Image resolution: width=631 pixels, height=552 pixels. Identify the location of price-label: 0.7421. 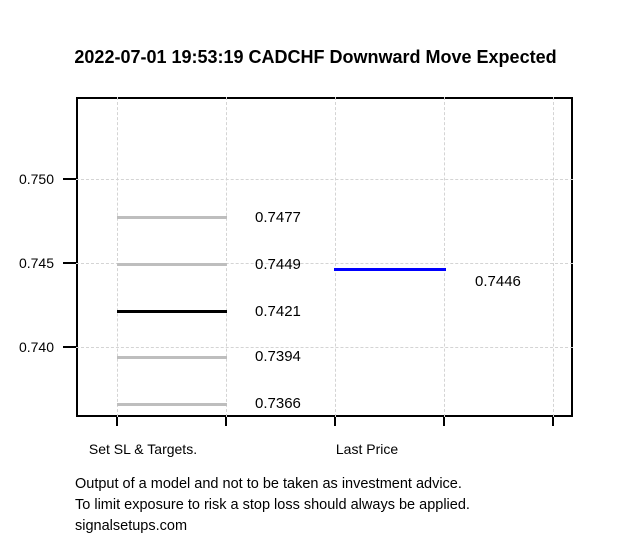
(278, 311).